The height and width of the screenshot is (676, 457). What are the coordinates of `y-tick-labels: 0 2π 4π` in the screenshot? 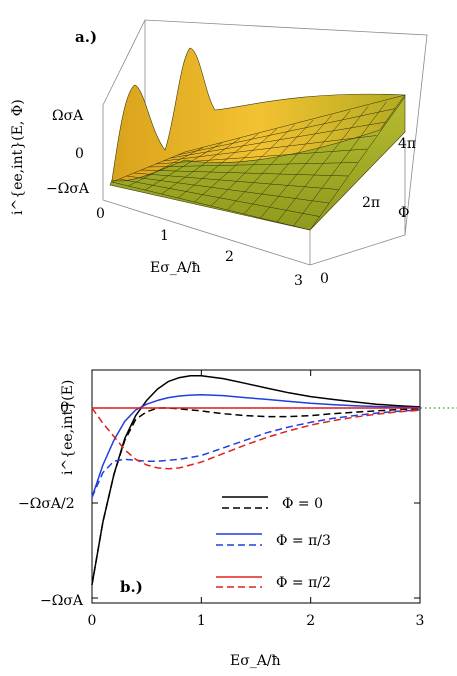 It's located at (368, 211).